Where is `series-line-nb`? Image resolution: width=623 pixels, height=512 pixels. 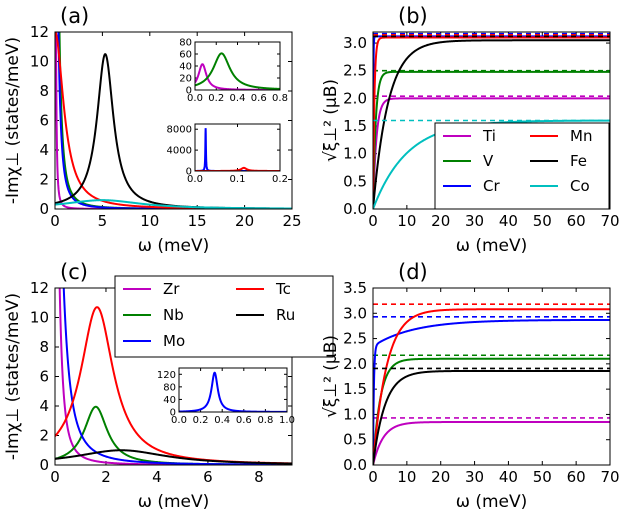 series-line-nb is located at coordinates (491, 411).